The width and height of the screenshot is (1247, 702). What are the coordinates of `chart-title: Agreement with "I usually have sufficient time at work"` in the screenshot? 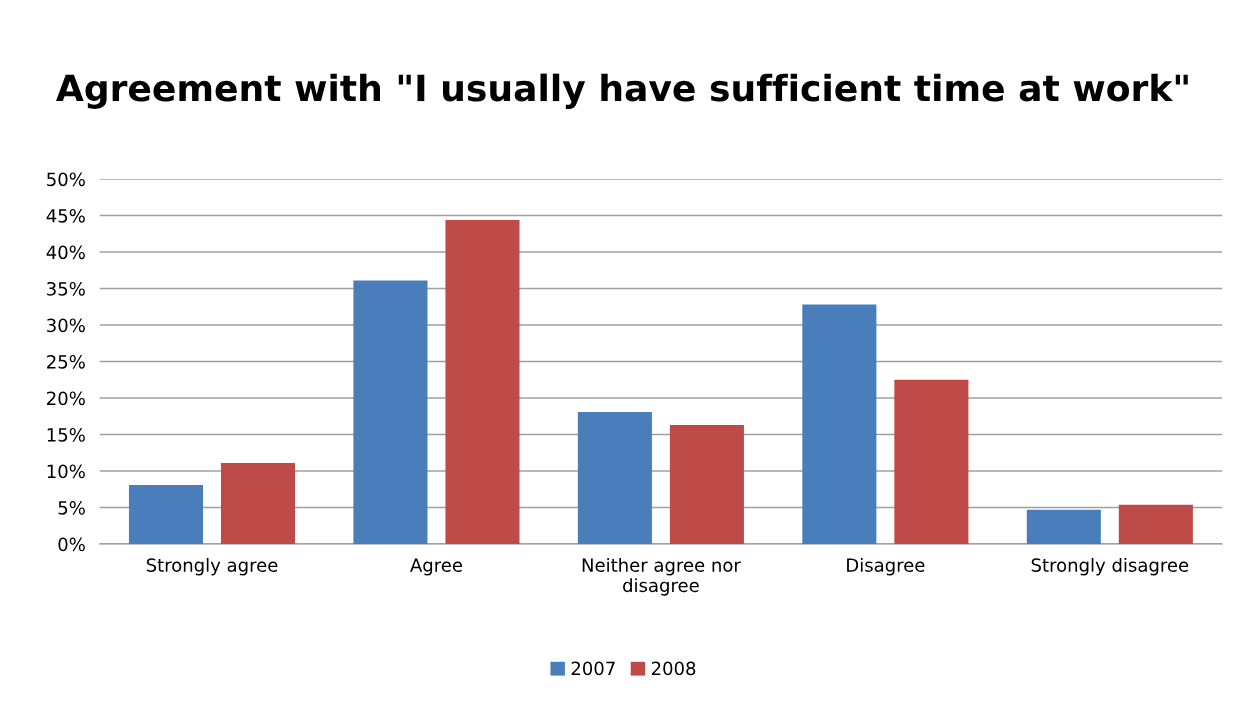 It's located at (622, 91).